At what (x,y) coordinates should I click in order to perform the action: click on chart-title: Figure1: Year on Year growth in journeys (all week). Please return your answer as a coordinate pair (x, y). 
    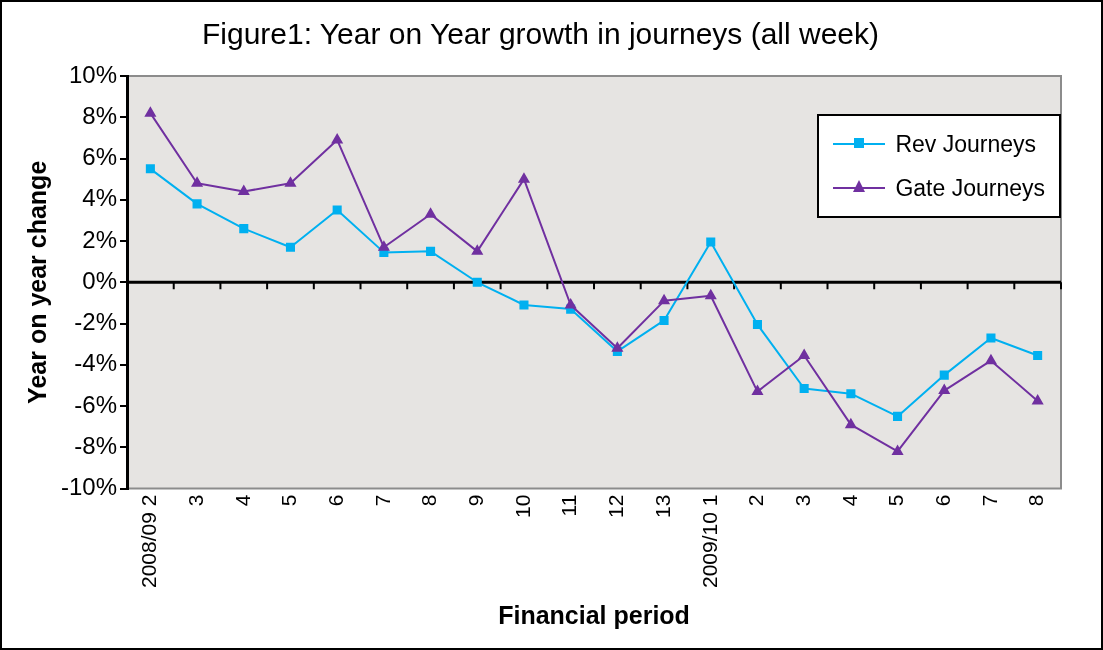
    Looking at the image, I should click on (540, 34).